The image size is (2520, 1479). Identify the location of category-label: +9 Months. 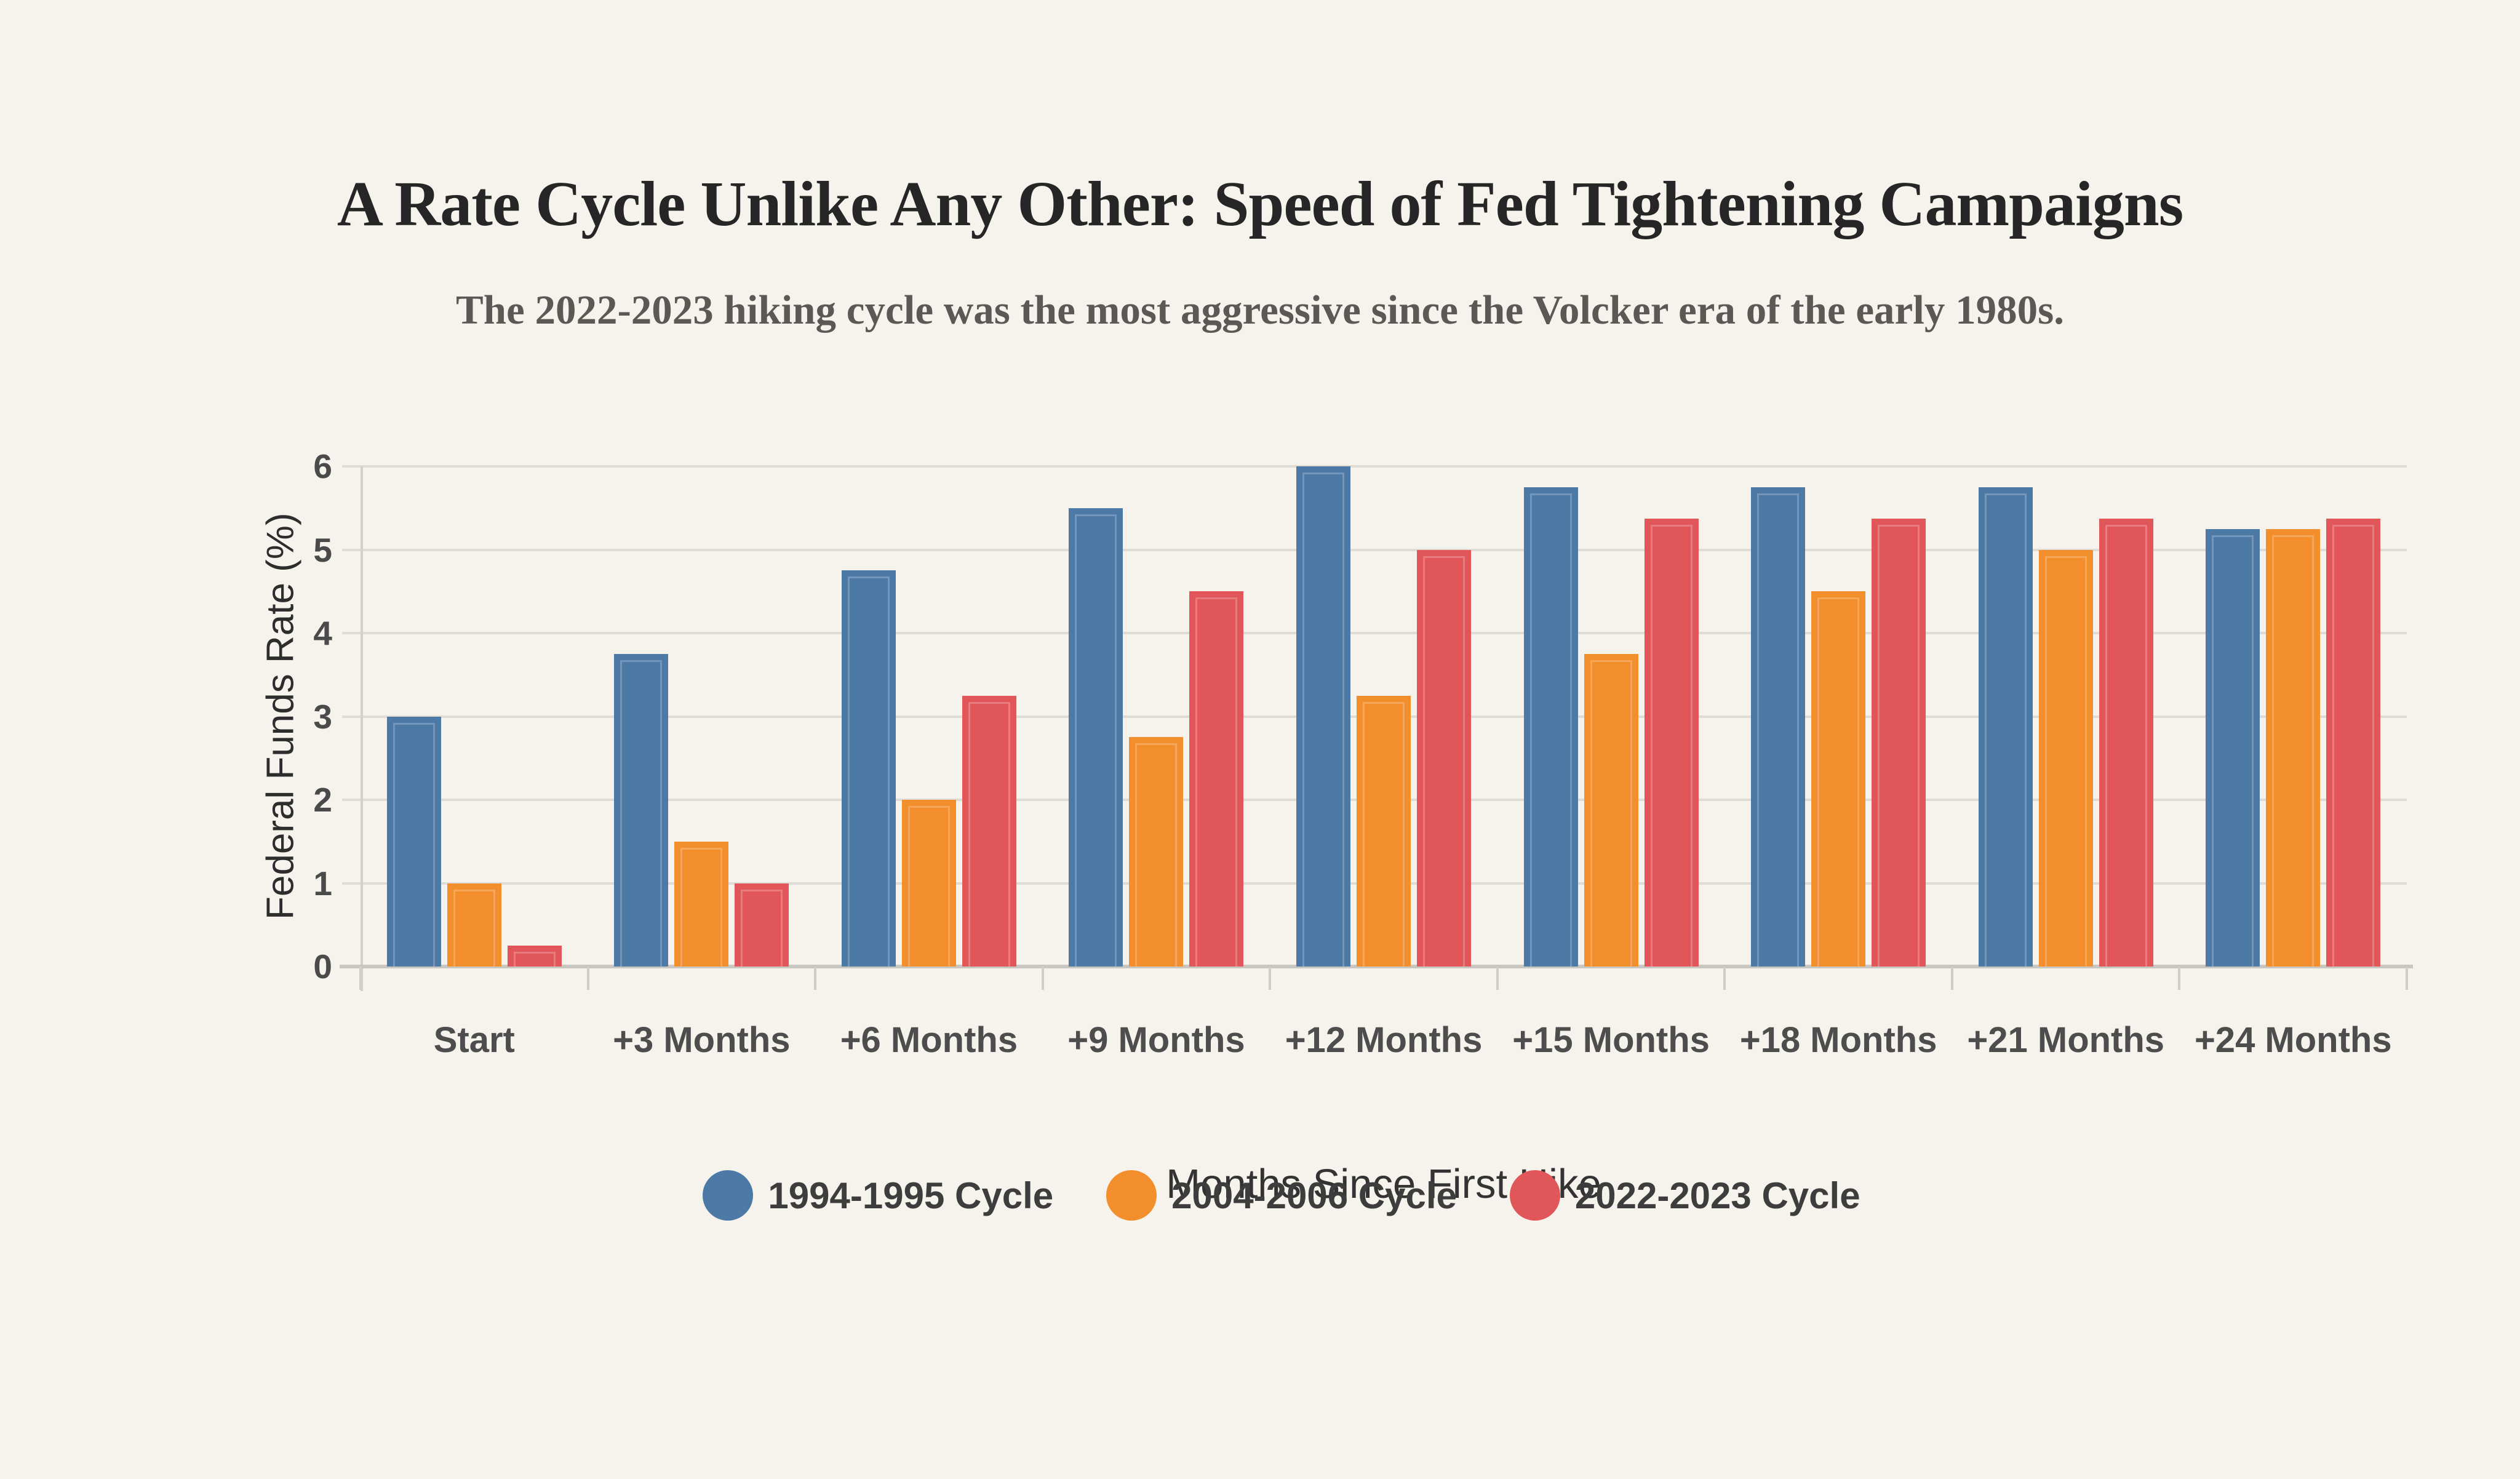
(1156, 1040).